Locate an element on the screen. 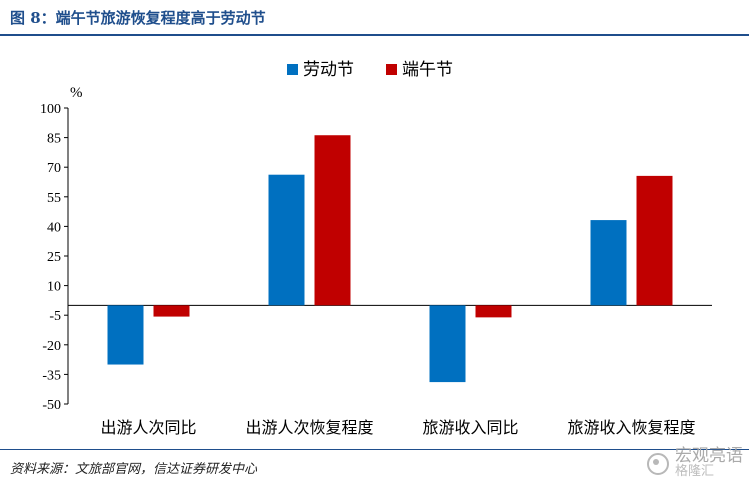 This screenshot has height=484, width=749. y-tick-label: 10 is located at coordinates (54, 287).